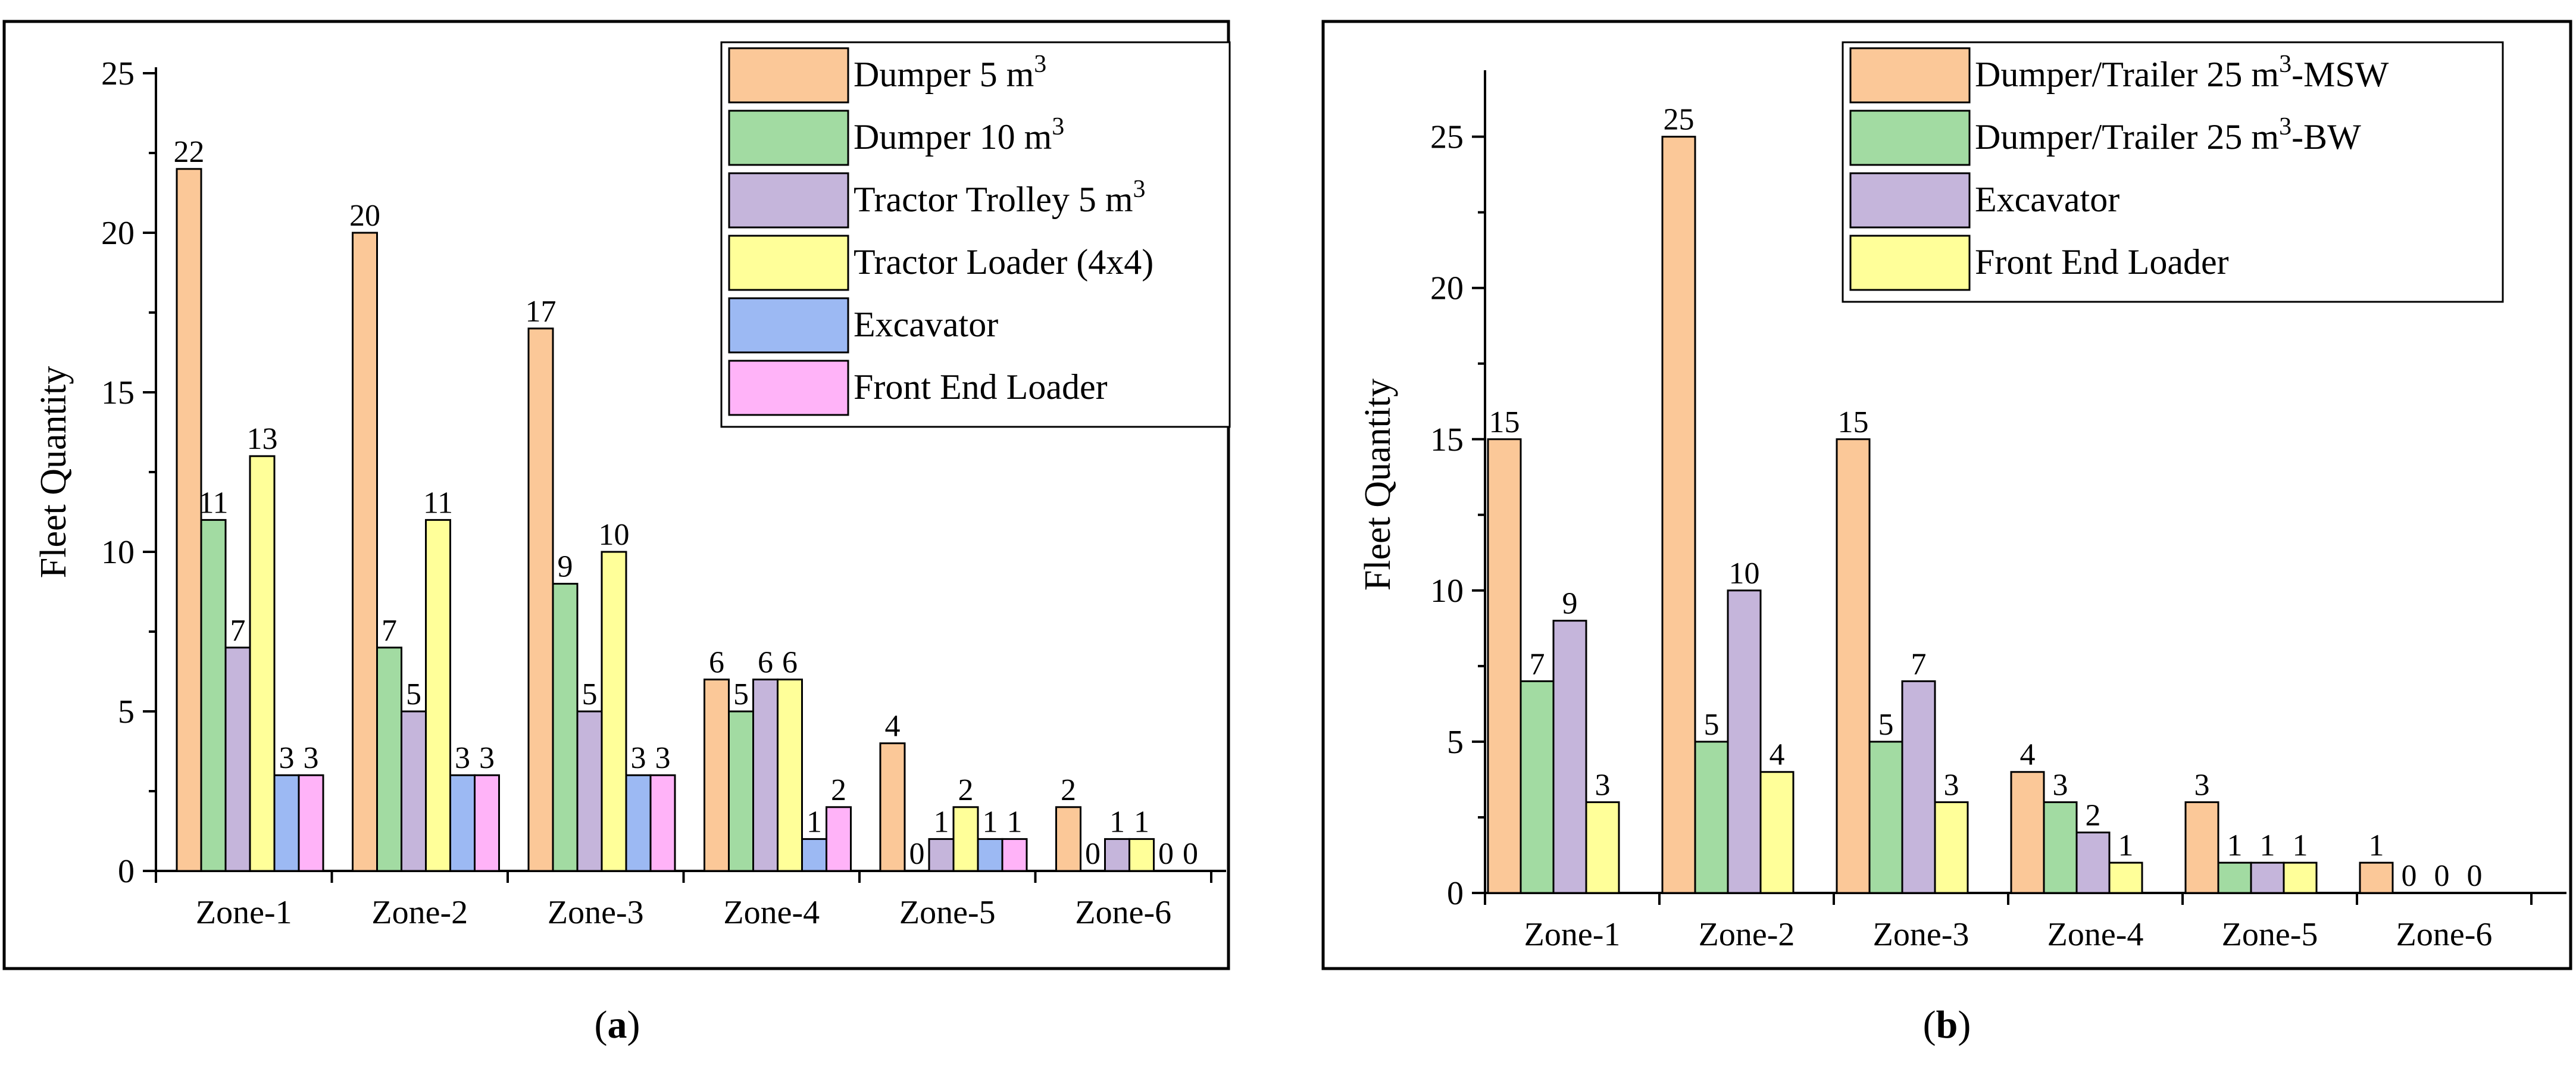 This screenshot has height=1065, width=2576. I want to click on legend-entry-label: Dumper 5 m, so click(944, 74).